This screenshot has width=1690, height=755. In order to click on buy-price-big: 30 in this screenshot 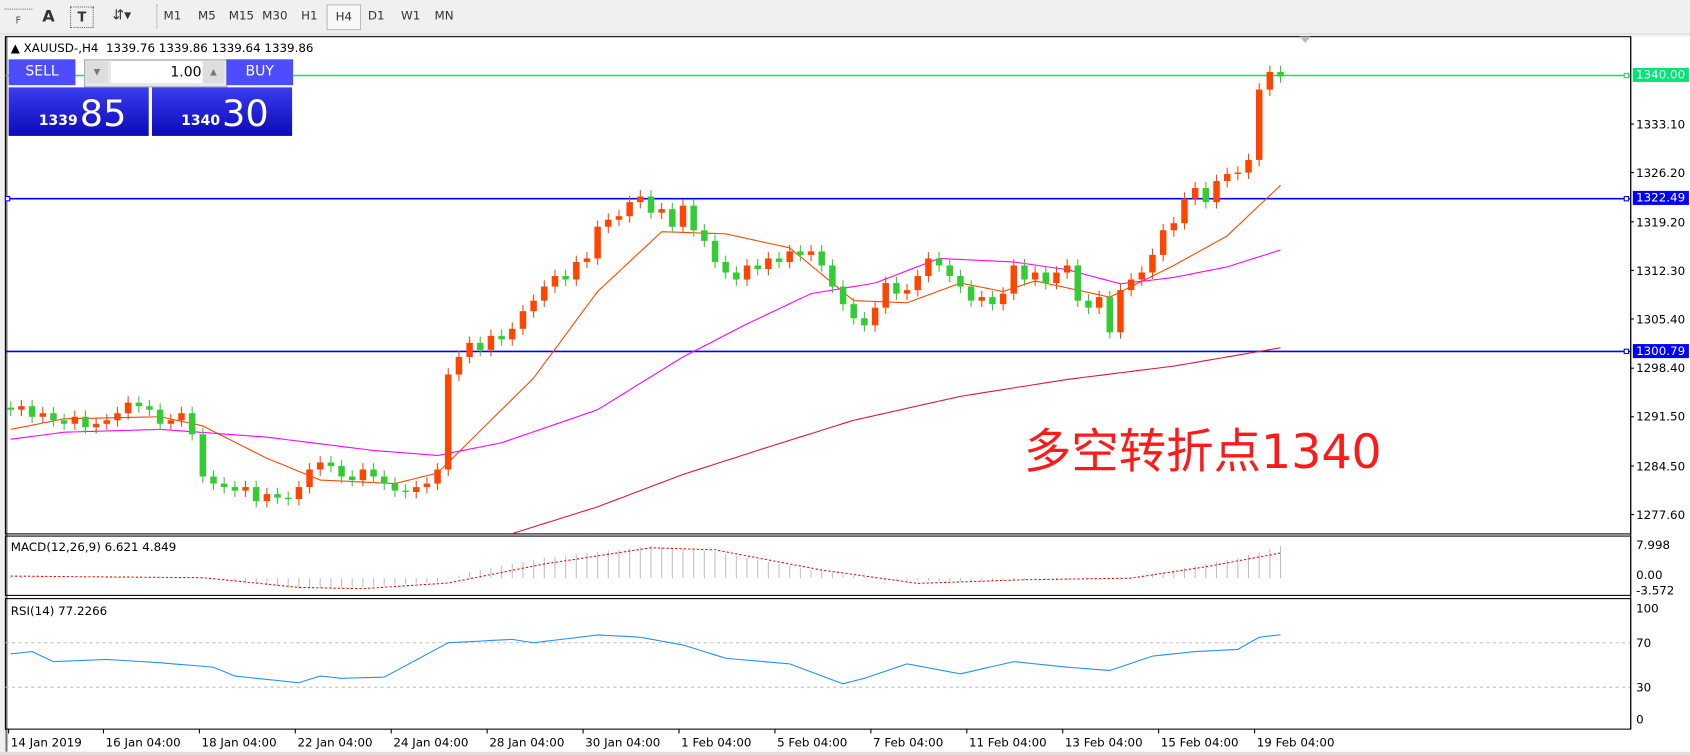, I will do `click(245, 114)`.